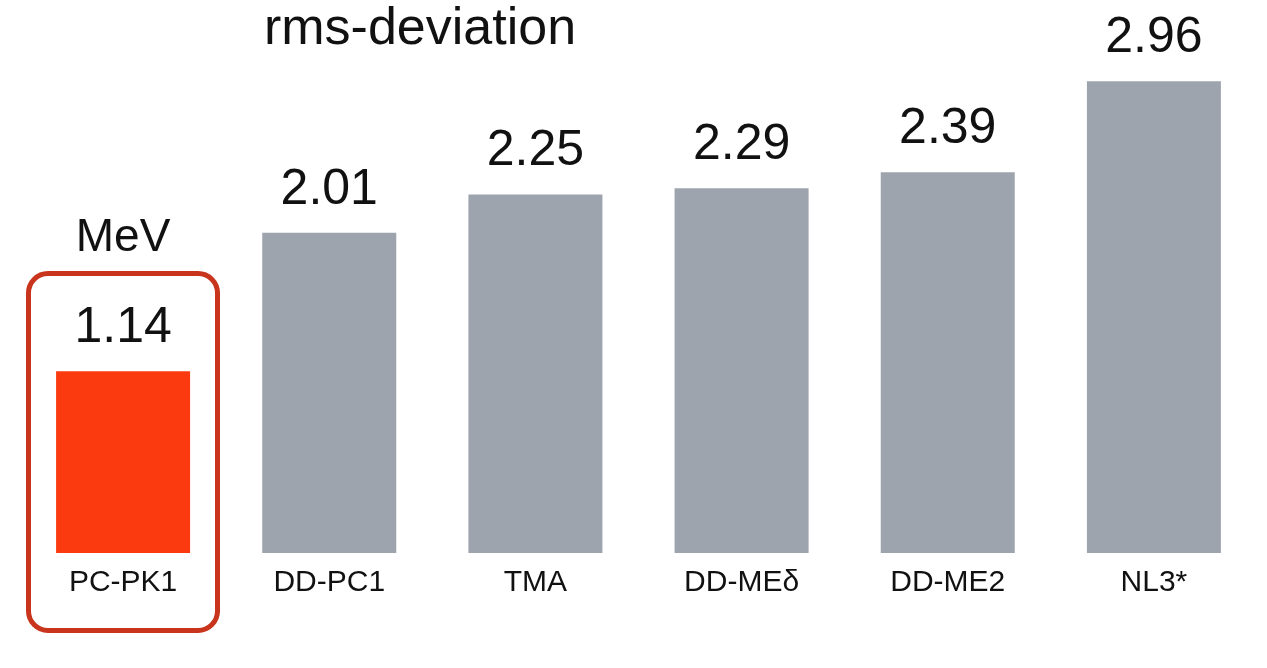 Image resolution: width=1267 pixels, height=668 pixels. Describe the element at coordinates (123, 325) in the screenshot. I see `data-label: 1.14` at that location.